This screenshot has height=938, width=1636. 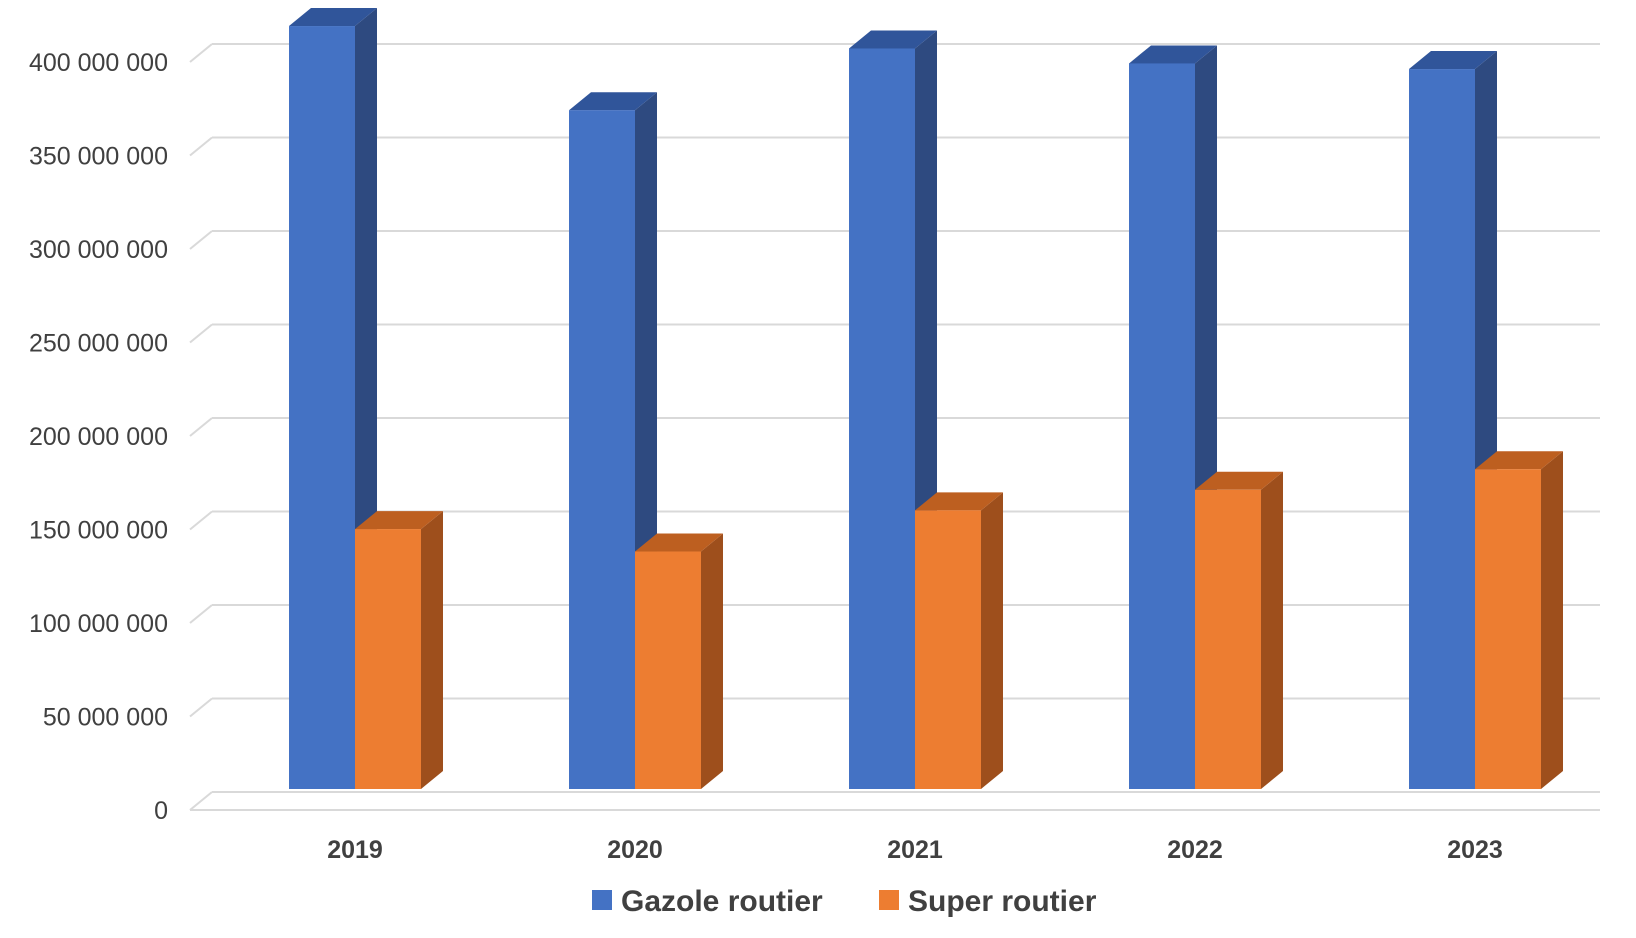 I want to click on bar-gazole-routier-2020, so click(x=613, y=440).